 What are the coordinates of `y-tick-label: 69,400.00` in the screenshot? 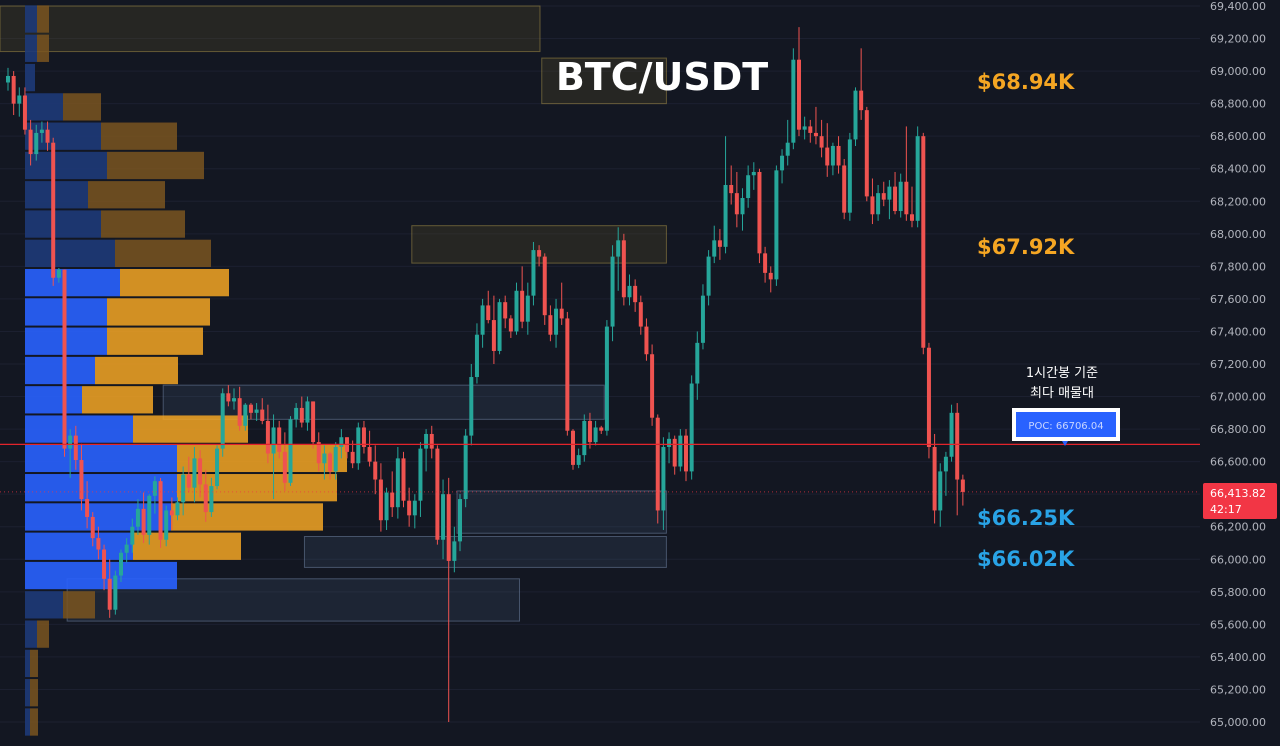 It's located at (1238, 6).